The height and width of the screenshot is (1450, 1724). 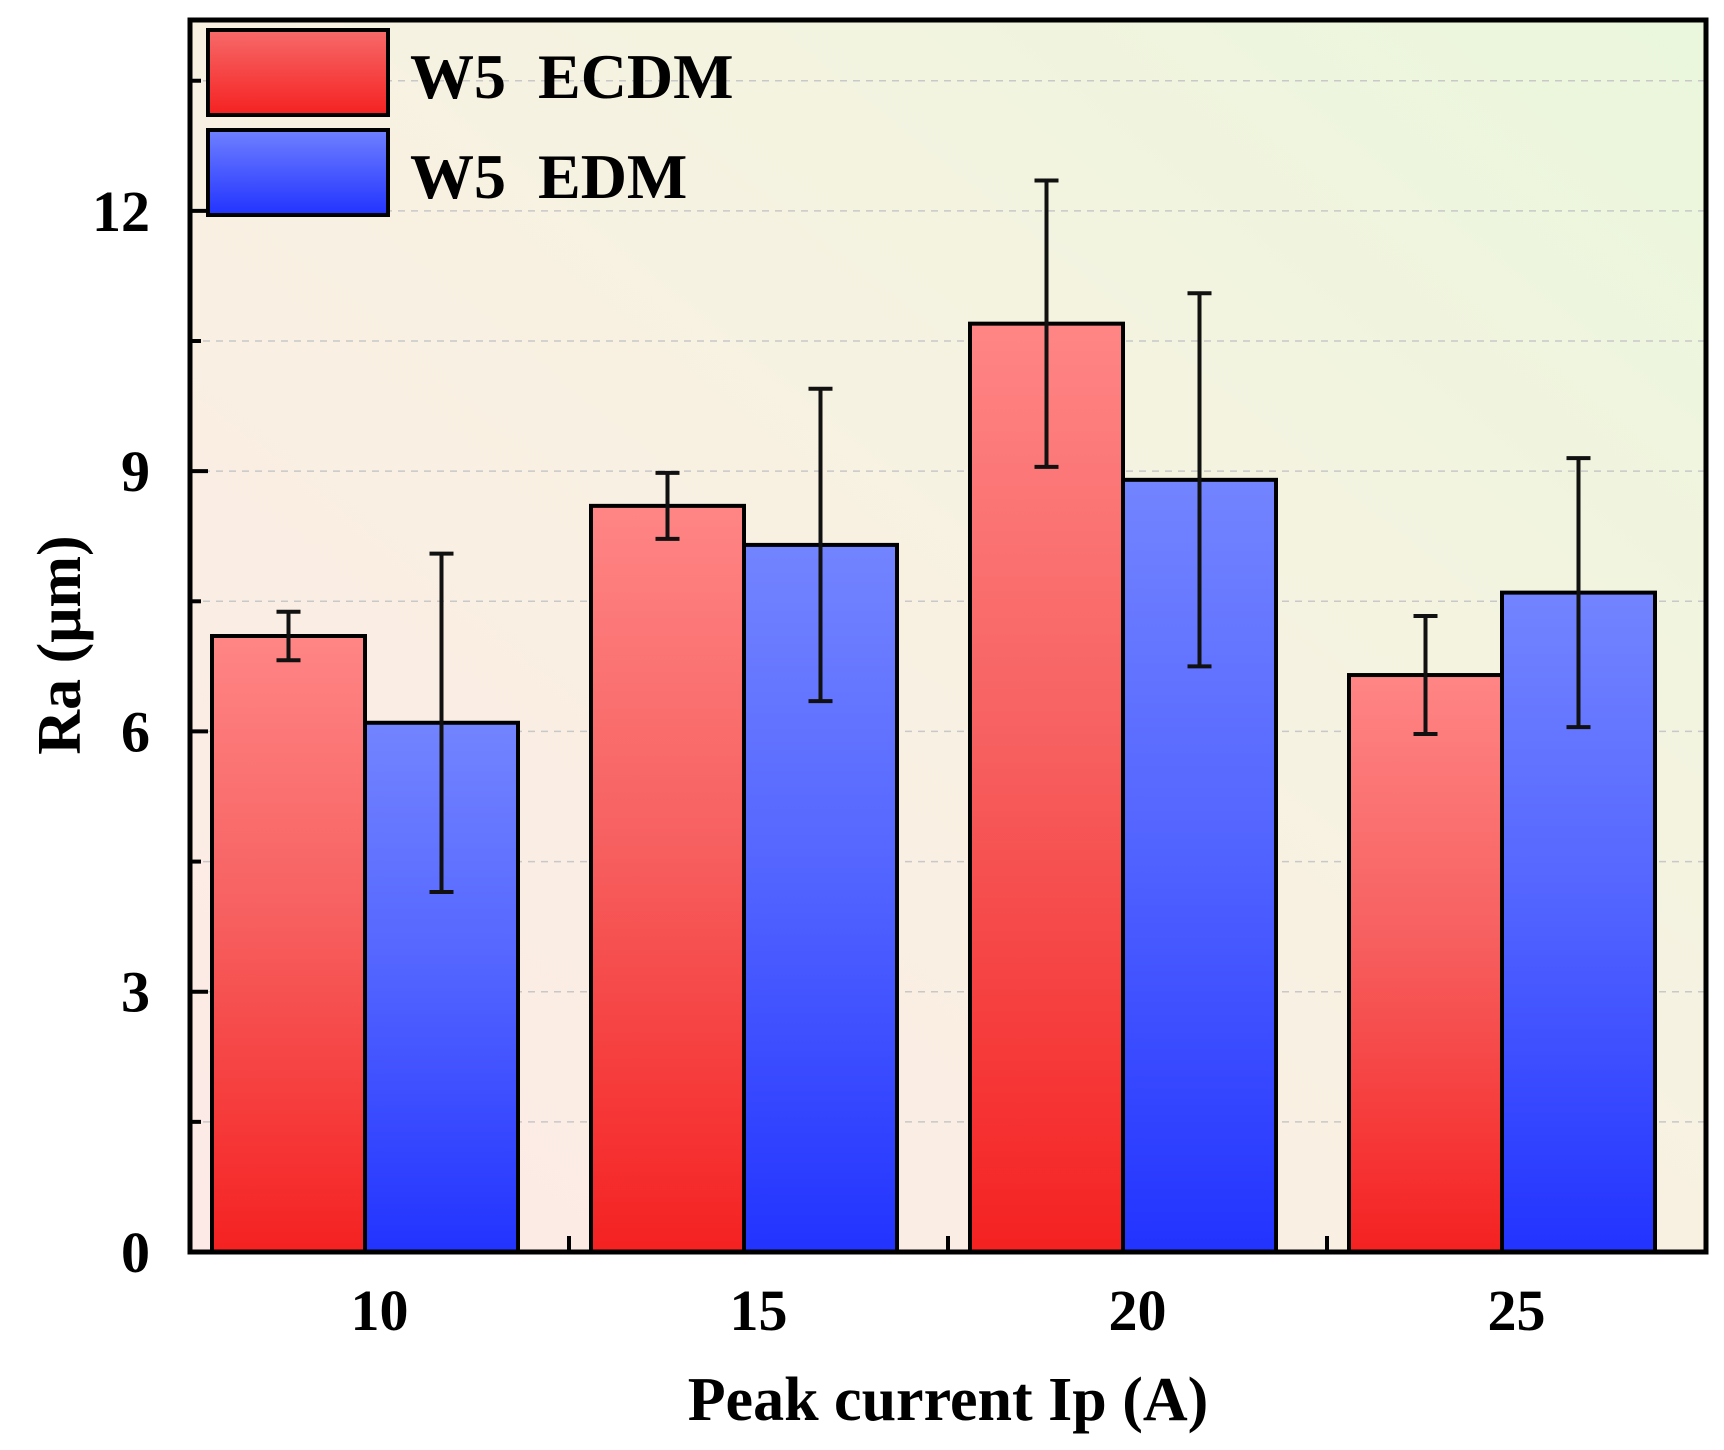 What do you see at coordinates (298, 172) in the screenshot?
I see `legend-swatch-edm` at bounding box center [298, 172].